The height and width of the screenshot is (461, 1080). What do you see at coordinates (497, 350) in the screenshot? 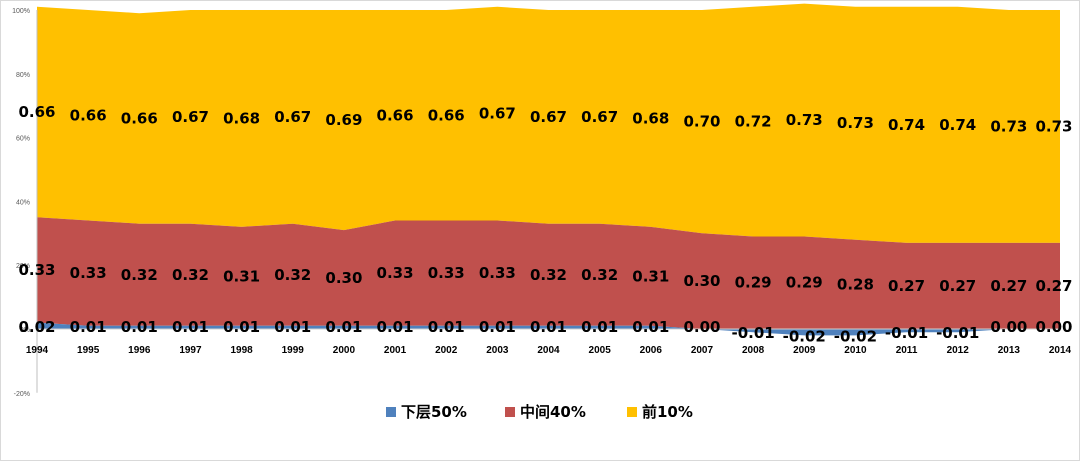
I see `x-tick-label: 2003` at bounding box center [497, 350].